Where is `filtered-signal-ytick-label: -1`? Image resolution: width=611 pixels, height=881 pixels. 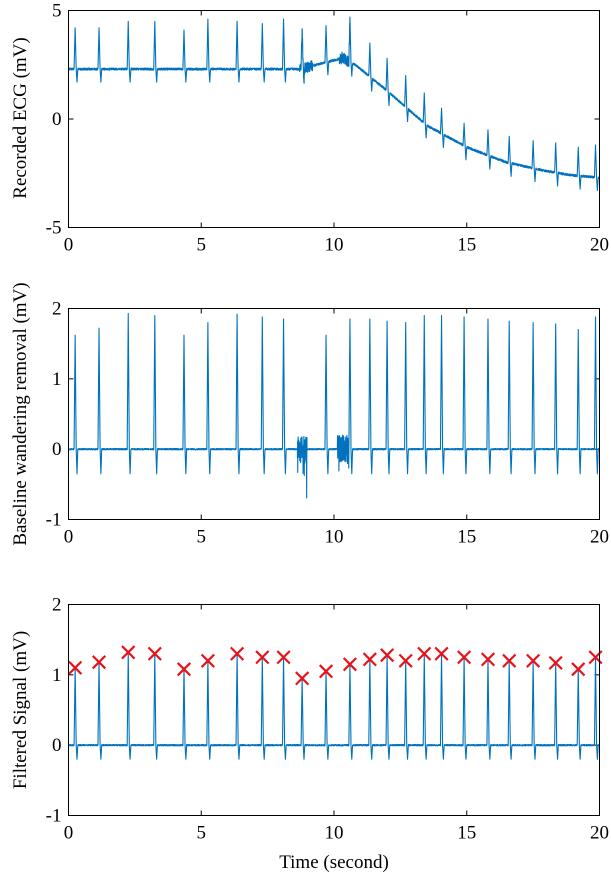
filtered-signal-ytick-label: -1 is located at coordinates (54, 816).